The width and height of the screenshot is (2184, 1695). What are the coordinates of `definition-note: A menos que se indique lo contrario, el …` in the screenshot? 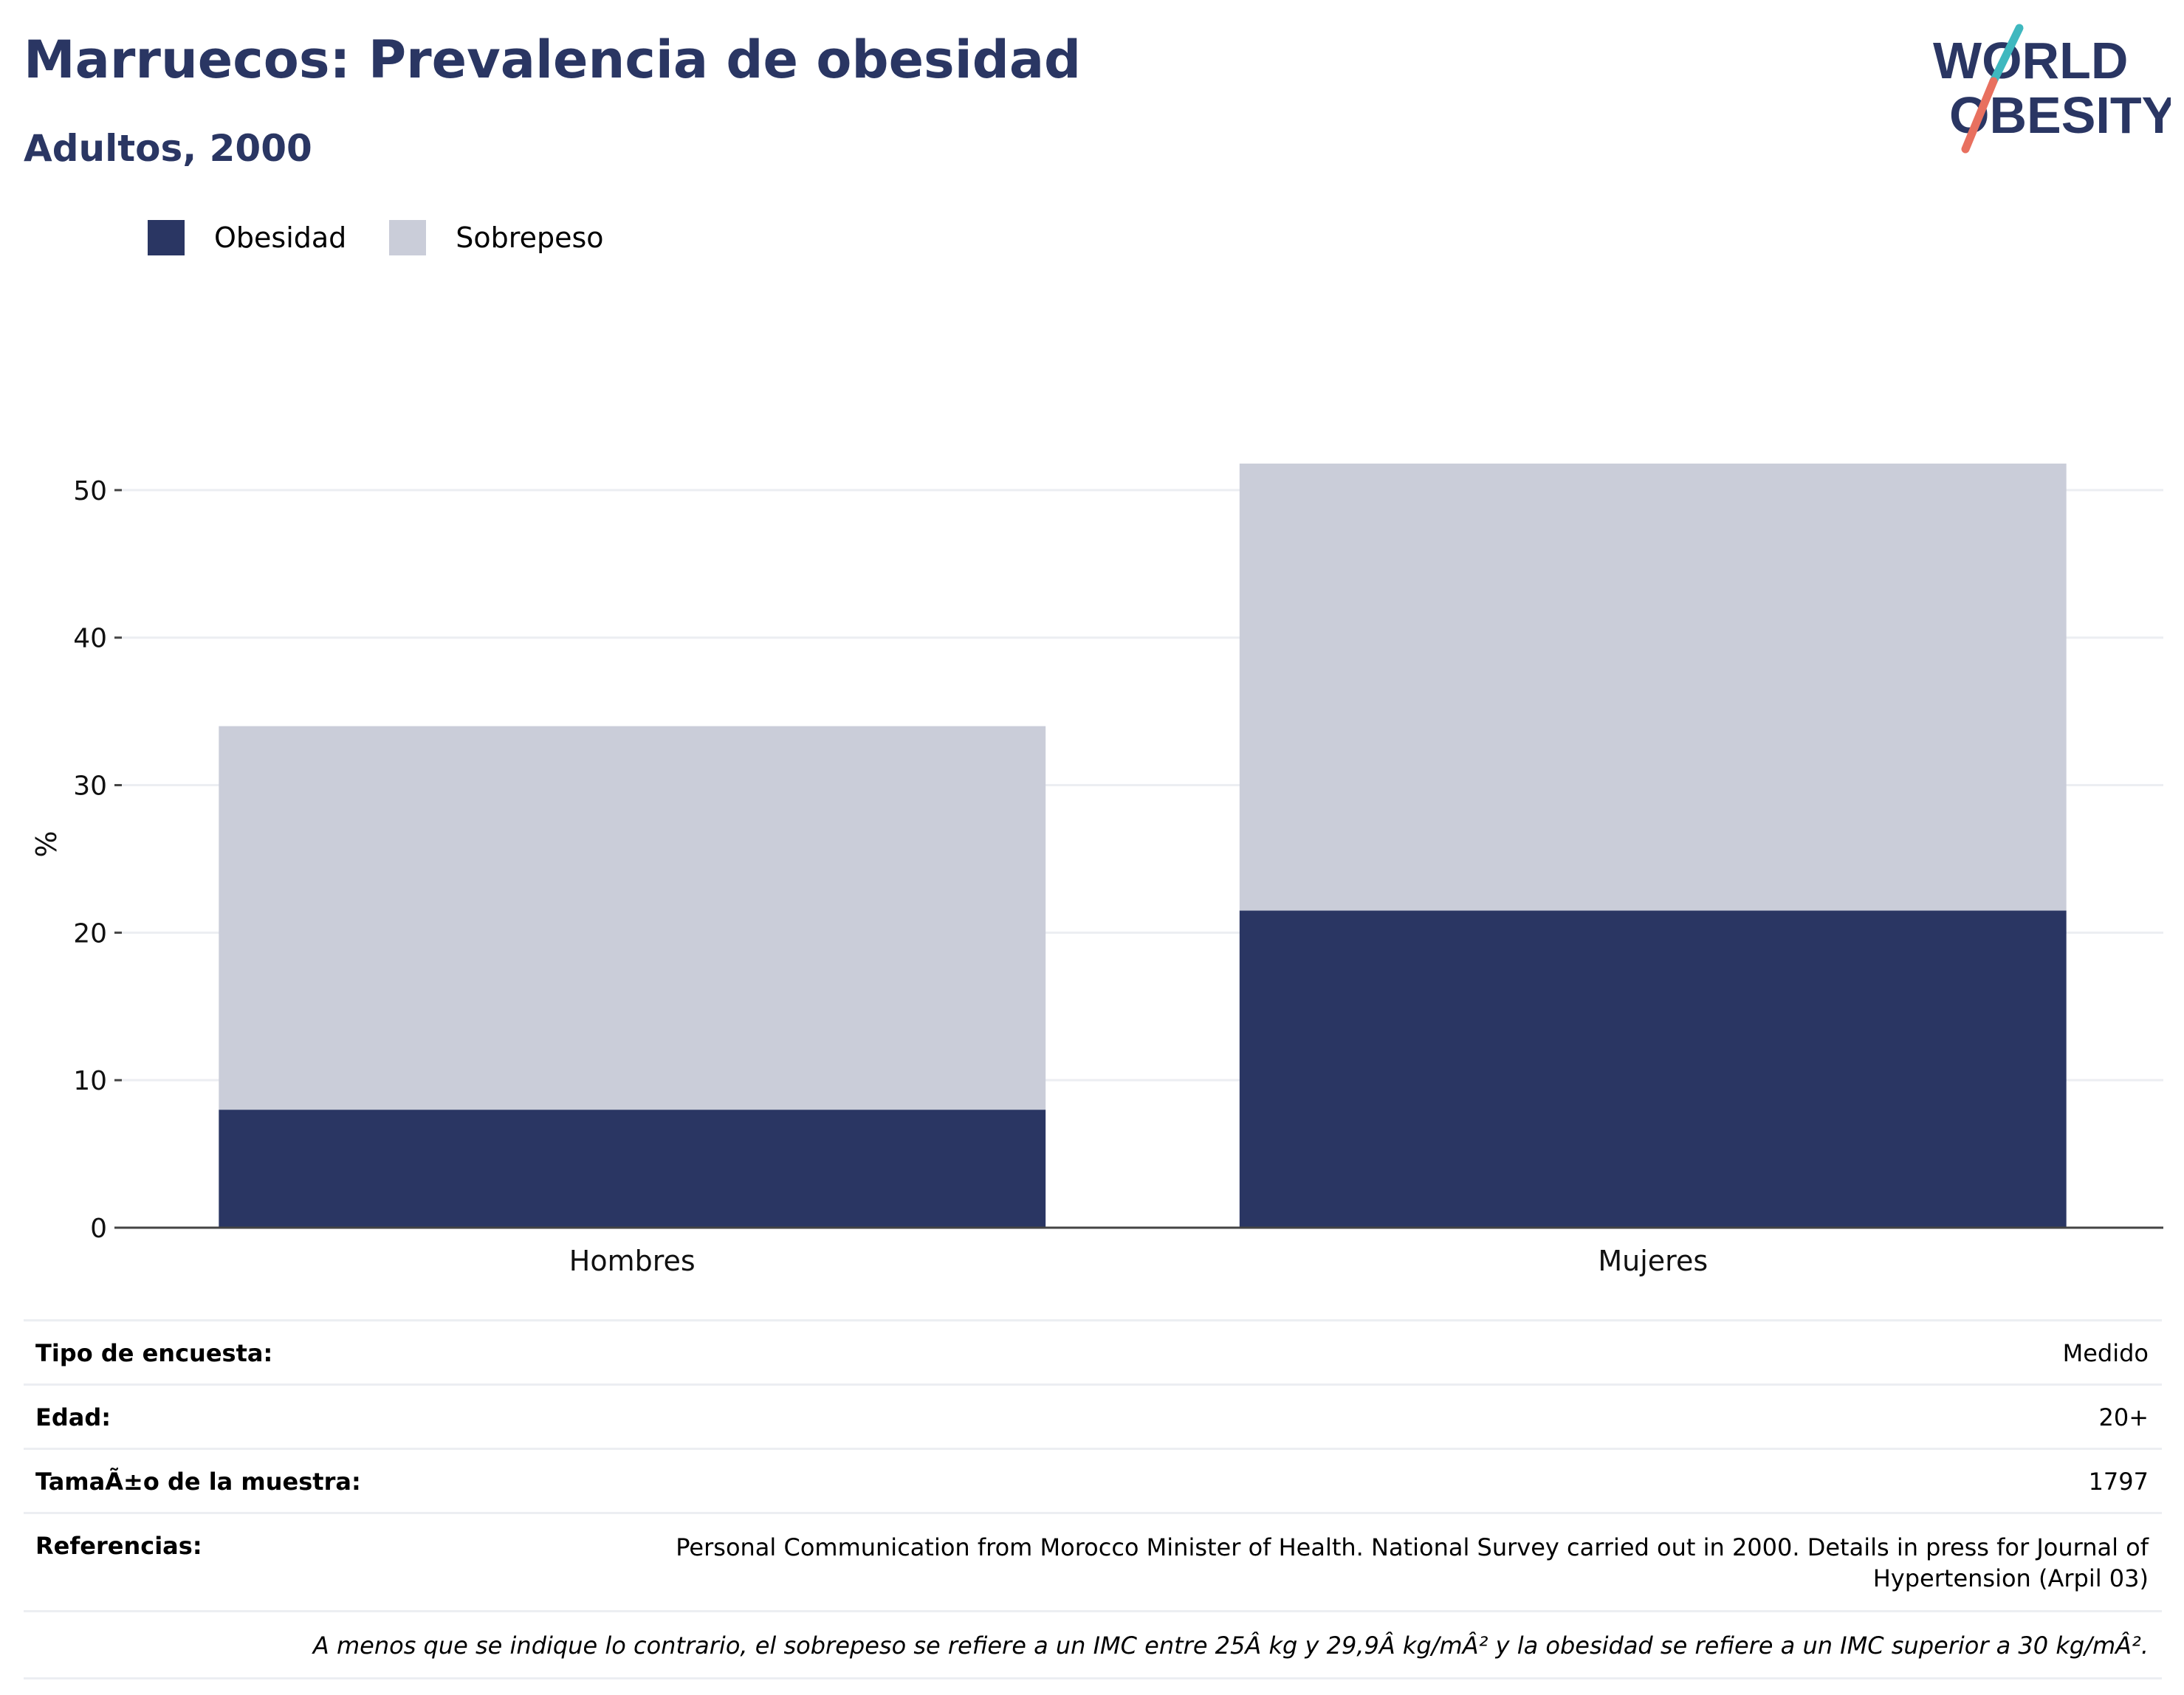 It's located at (1093, 1644).